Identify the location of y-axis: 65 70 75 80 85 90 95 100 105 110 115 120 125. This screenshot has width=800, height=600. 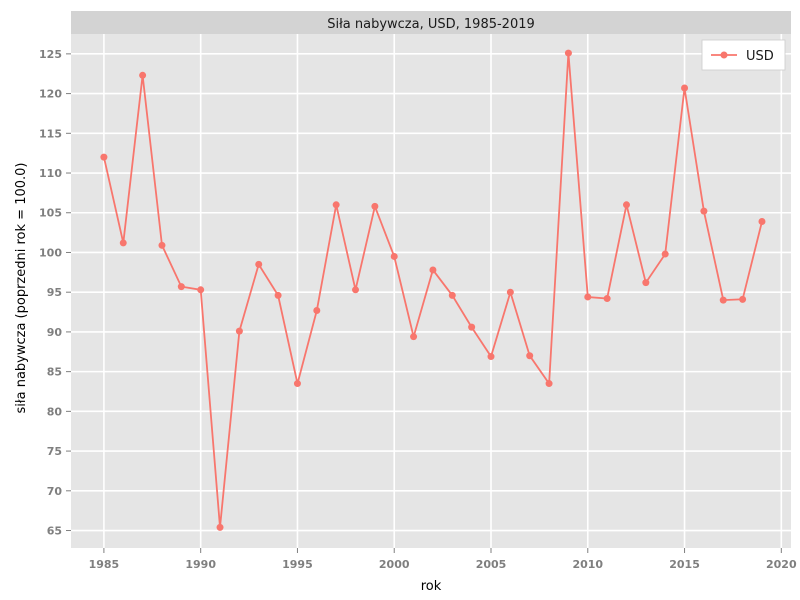
(55, 293).